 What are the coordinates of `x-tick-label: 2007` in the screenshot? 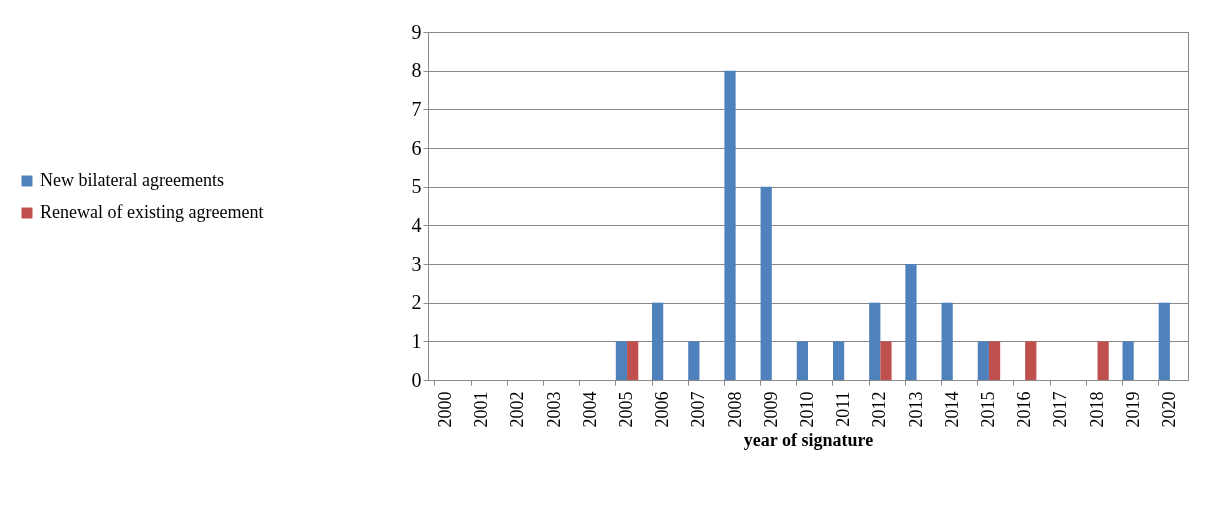 It's located at (698, 409).